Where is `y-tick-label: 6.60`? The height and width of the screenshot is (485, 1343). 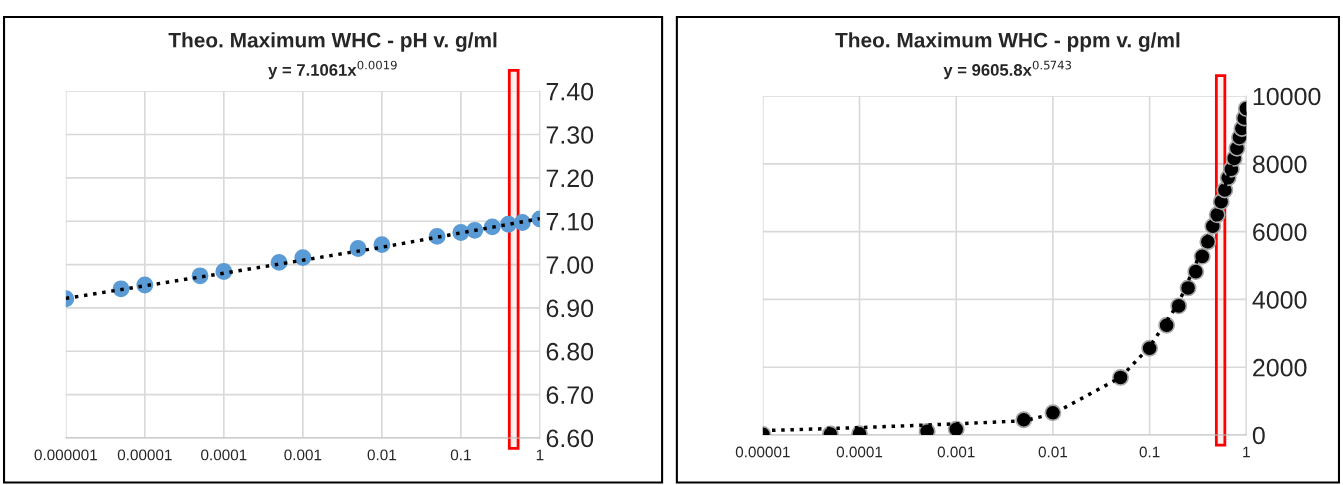
y-tick-label: 6.60 is located at coordinates (570, 438).